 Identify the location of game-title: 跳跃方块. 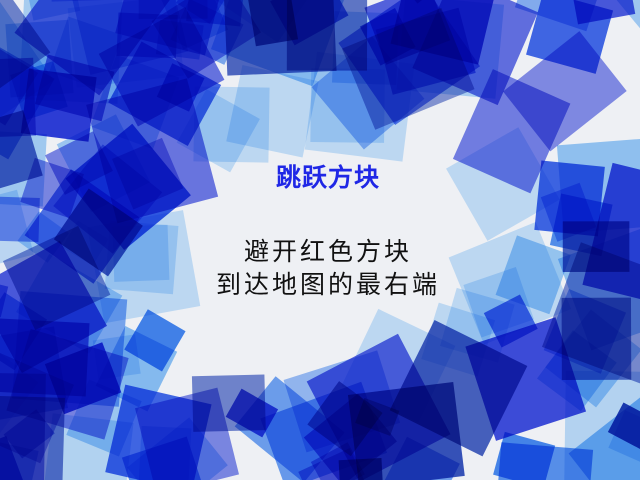
(327, 177).